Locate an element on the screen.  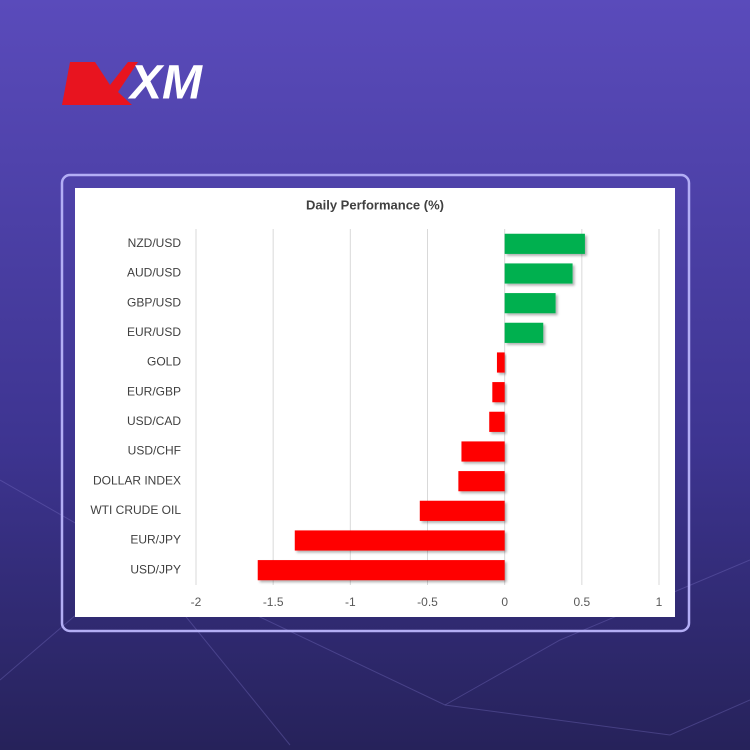
logo-mark is located at coordinates (100, 83).